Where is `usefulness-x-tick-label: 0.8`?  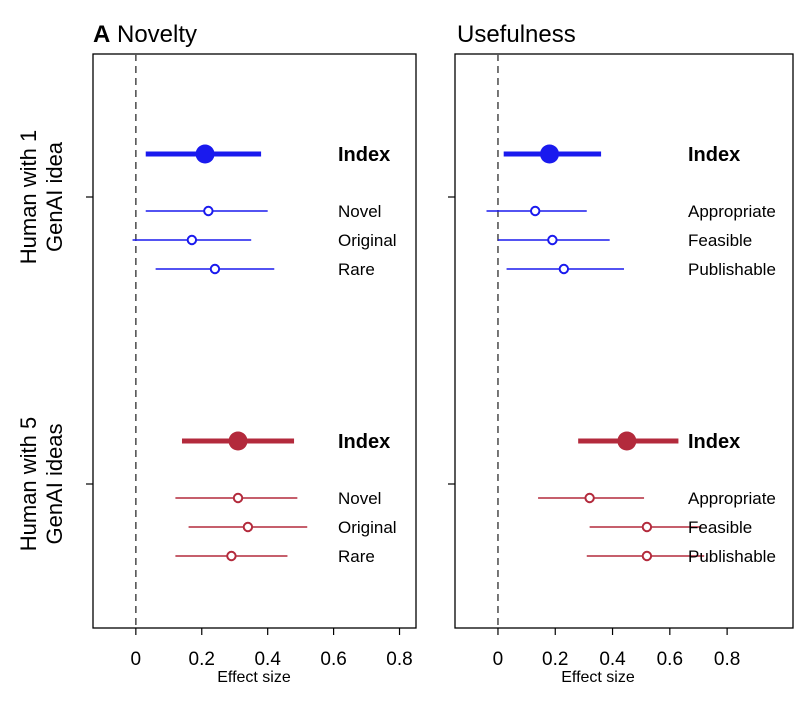
usefulness-x-tick-label: 0.8 is located at coordinates (727, 659).